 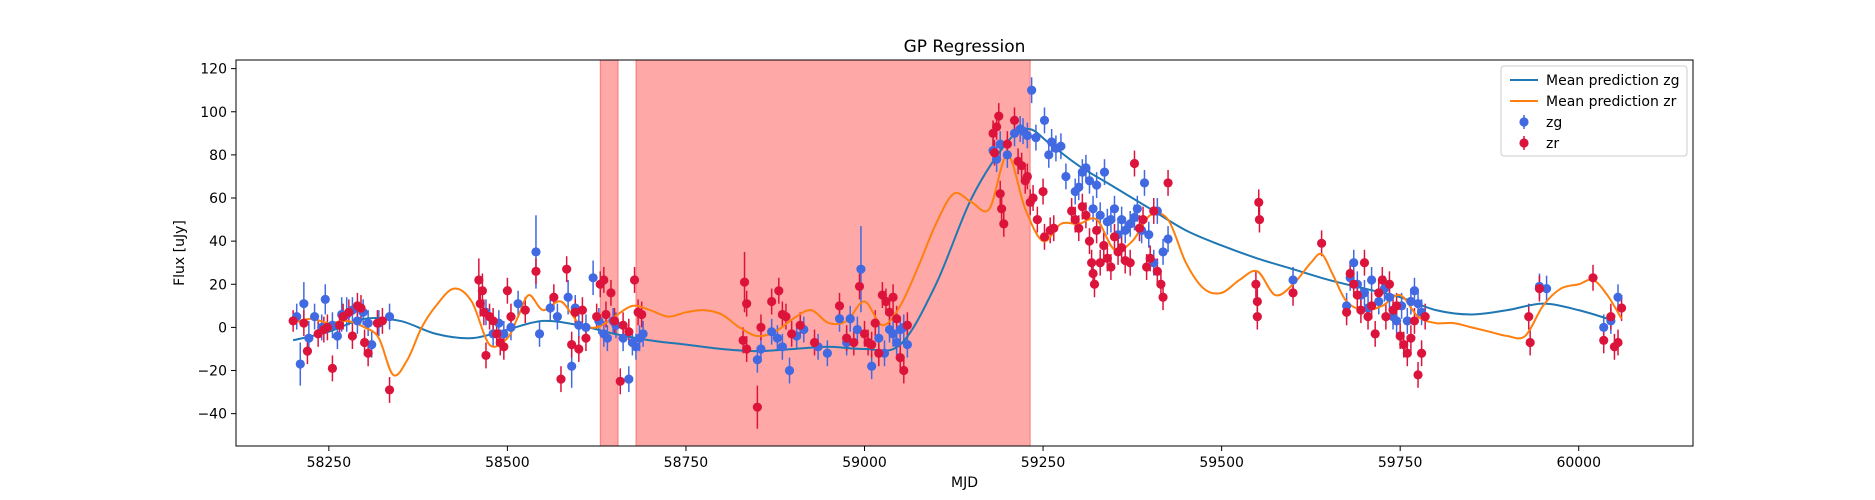 I want to click on y-tick-label: −40, so click(x=212, y=415).